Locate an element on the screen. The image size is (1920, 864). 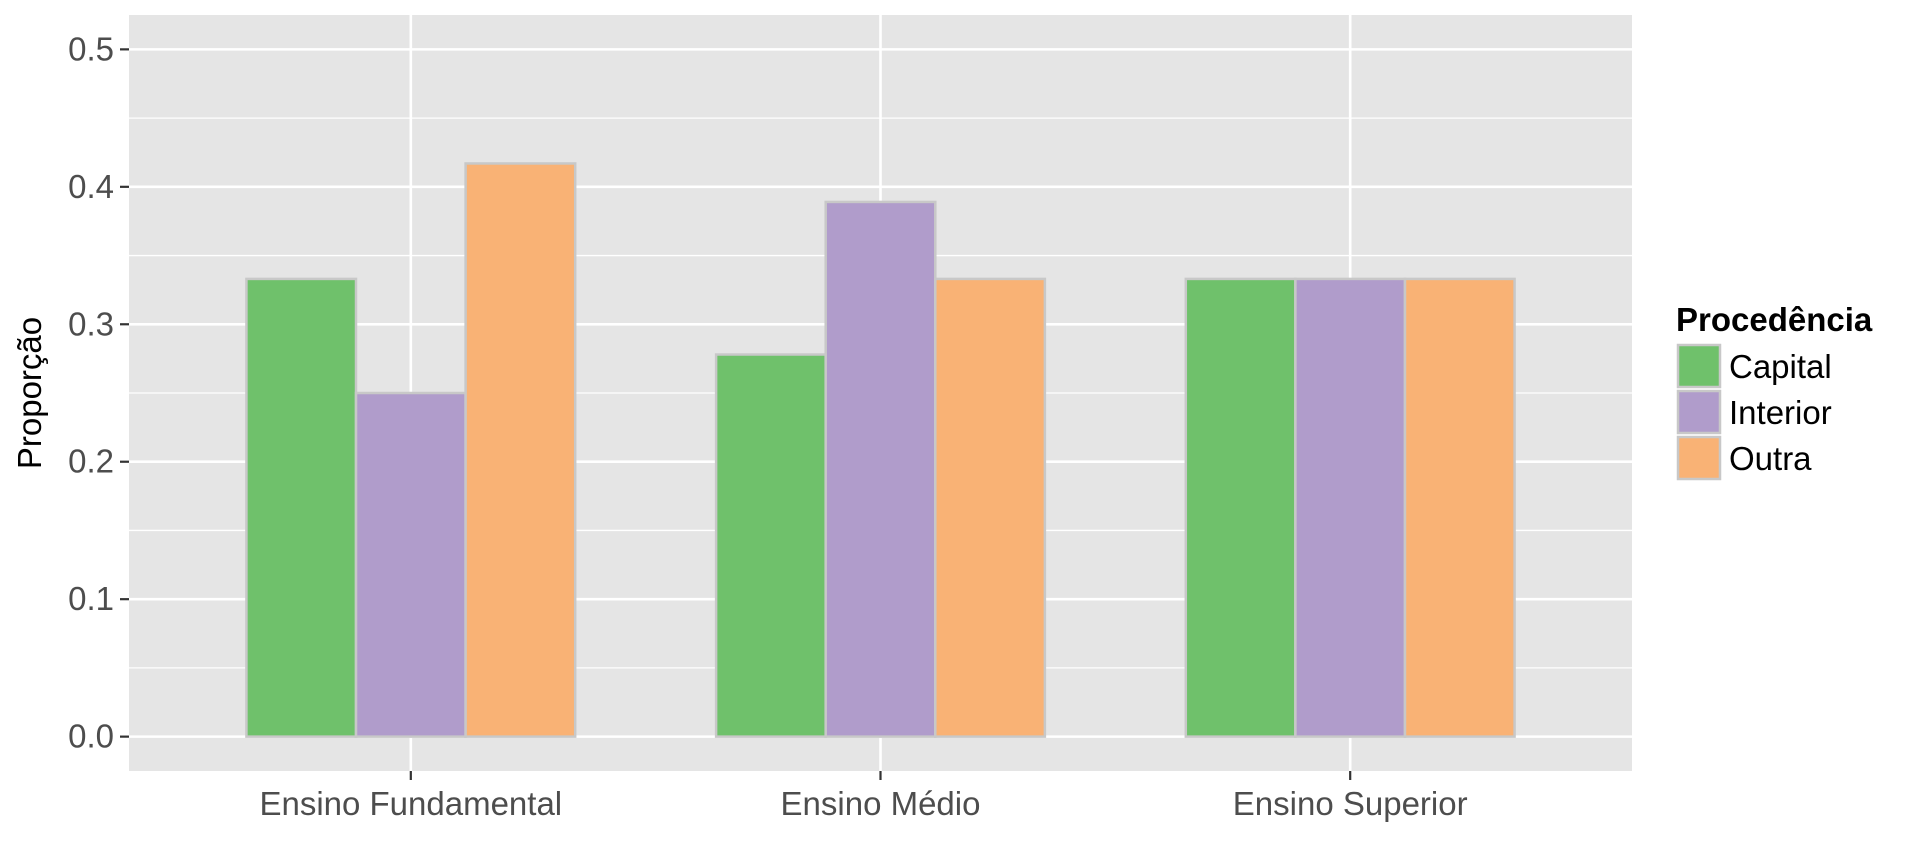
y-tick-label: 0.5 is located at coordinates (91, 48).